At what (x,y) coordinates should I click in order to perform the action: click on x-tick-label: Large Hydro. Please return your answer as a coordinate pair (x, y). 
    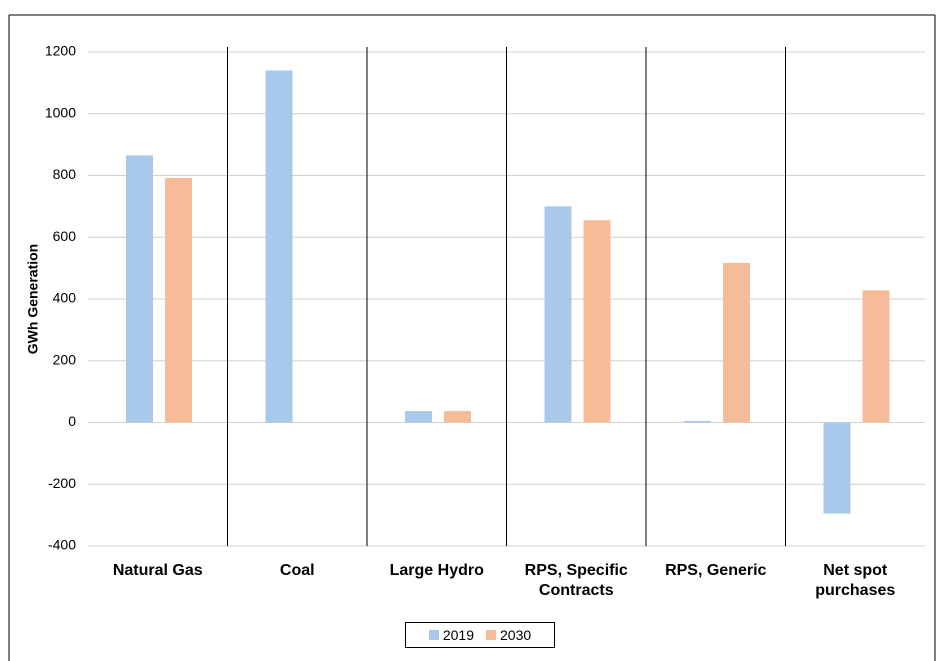
    Looking at the image, I should click on (436, 570).